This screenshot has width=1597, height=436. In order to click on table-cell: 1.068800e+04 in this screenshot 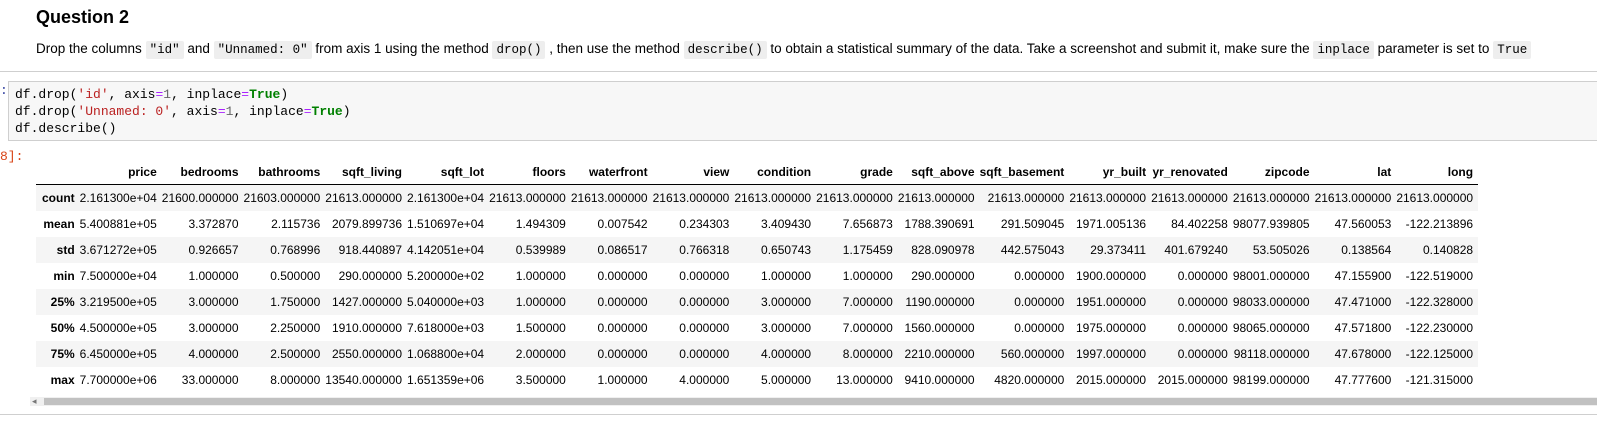, I will do `click(446, 354)`.